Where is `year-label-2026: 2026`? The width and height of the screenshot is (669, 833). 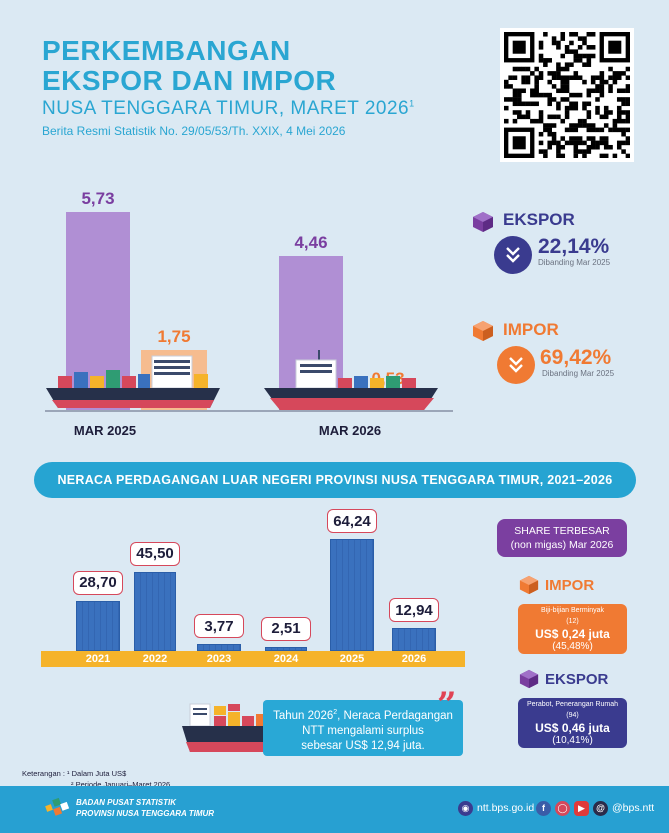
year-label-2026: 2026 is located at coordinates (414, 659).